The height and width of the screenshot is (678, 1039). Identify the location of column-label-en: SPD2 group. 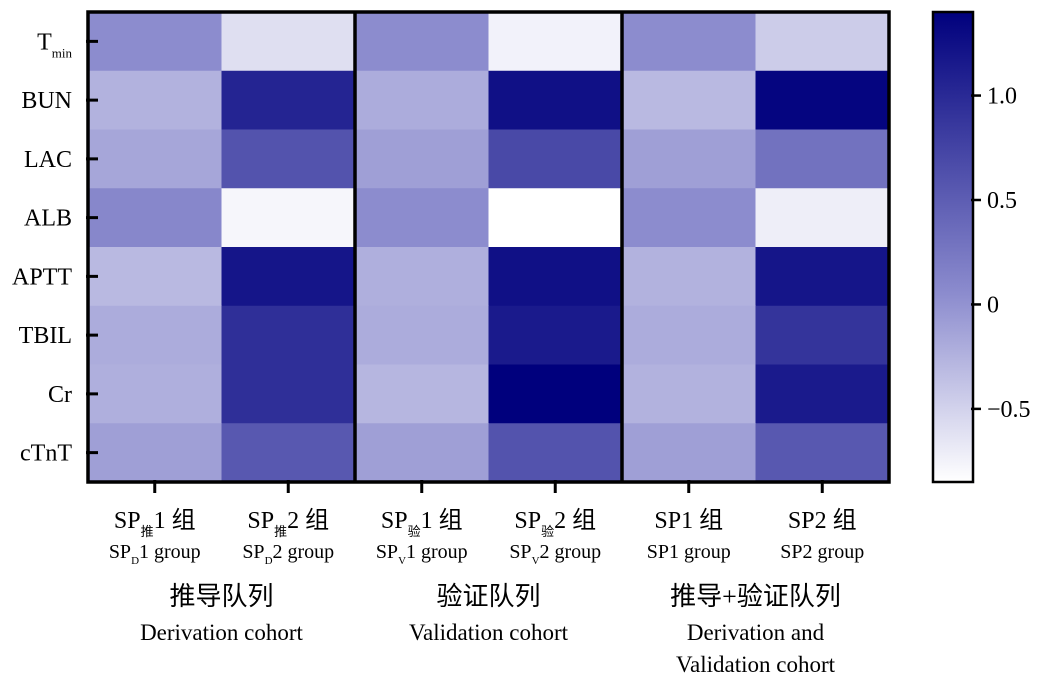
(288, 554).